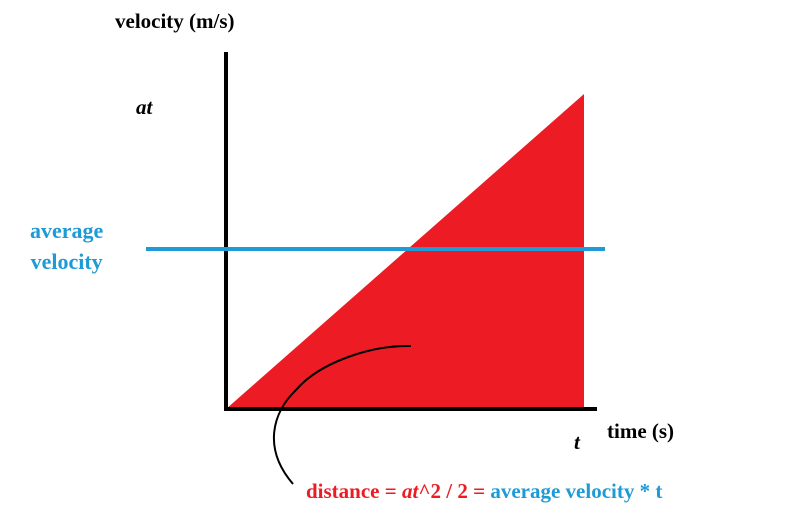  I want to click on x-max-label: t, so click(577, 442).